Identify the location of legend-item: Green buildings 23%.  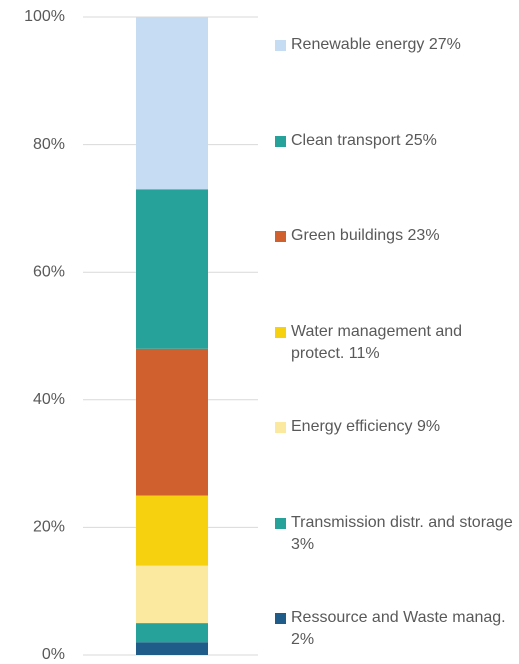
(397, 236).